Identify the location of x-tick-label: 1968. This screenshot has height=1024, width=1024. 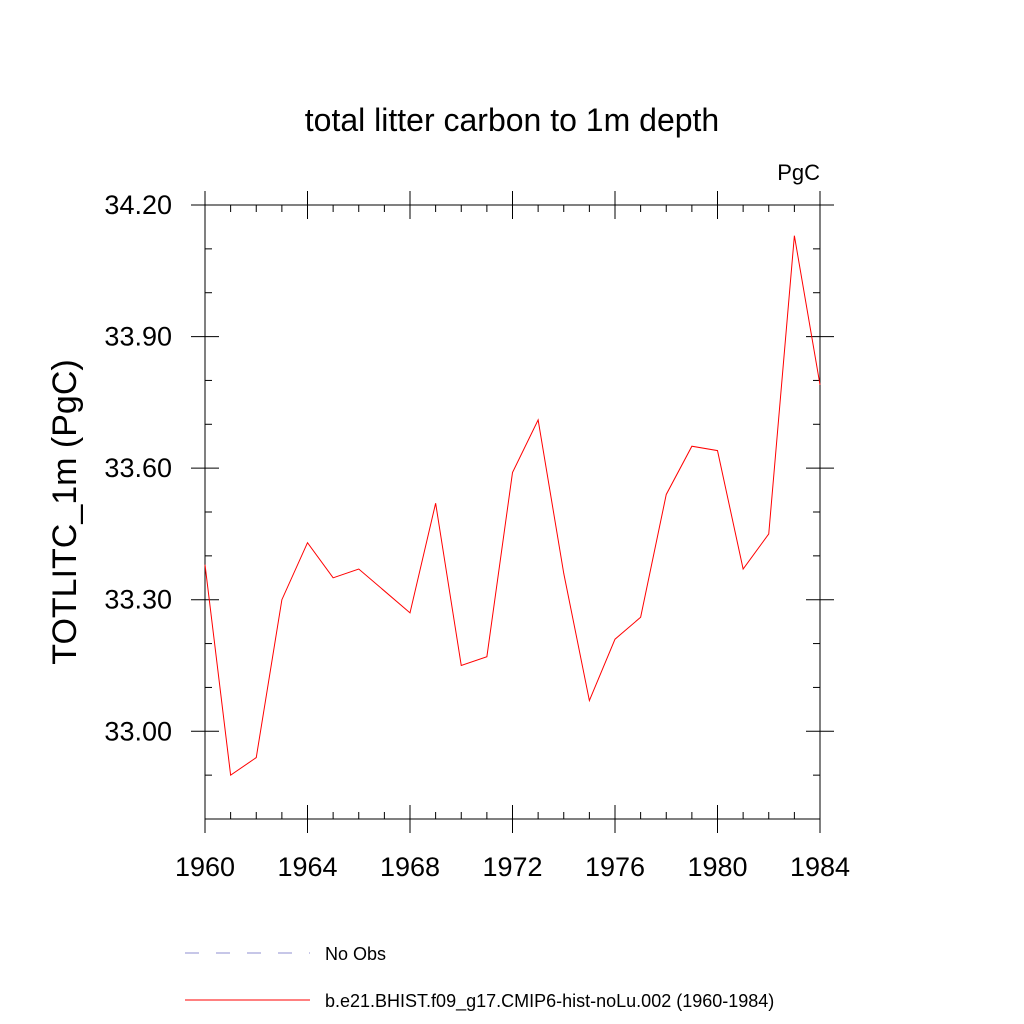
(410, 867).